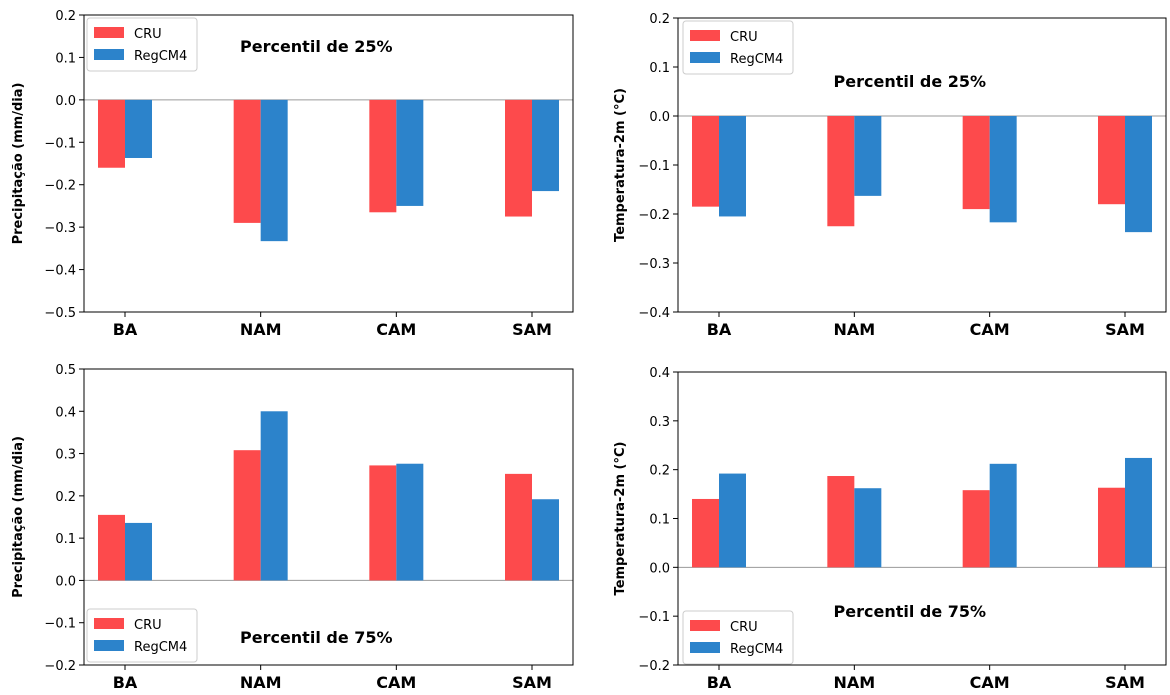 The width and height of the screenshot is (1170, 695). What do you see at coordinates (316, 637) in the screenshot?
I see `percentile-annotation: Percentil de 75%` at bounding box center [316, 637].